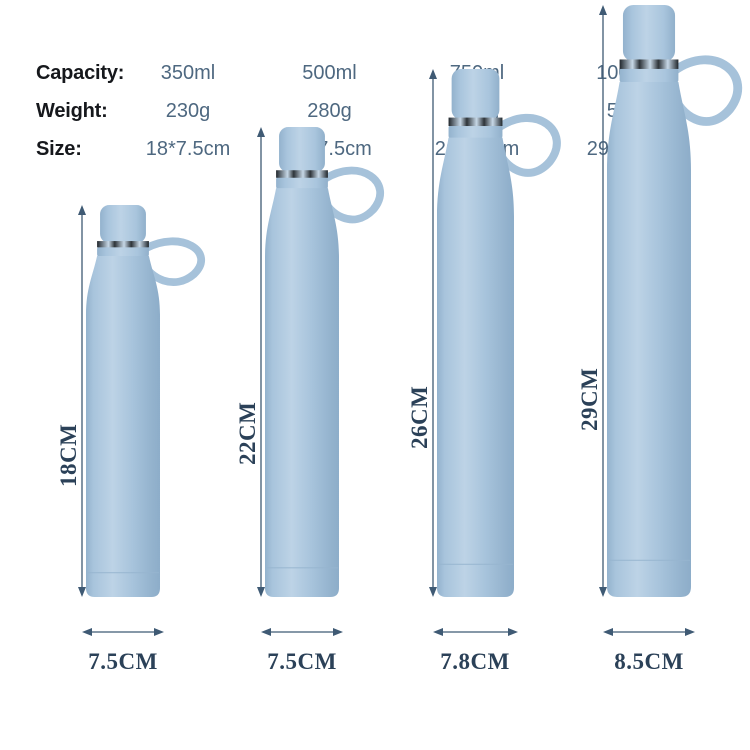  I want to click on bottle-1000ml-width-dimension, so click(649, 632).